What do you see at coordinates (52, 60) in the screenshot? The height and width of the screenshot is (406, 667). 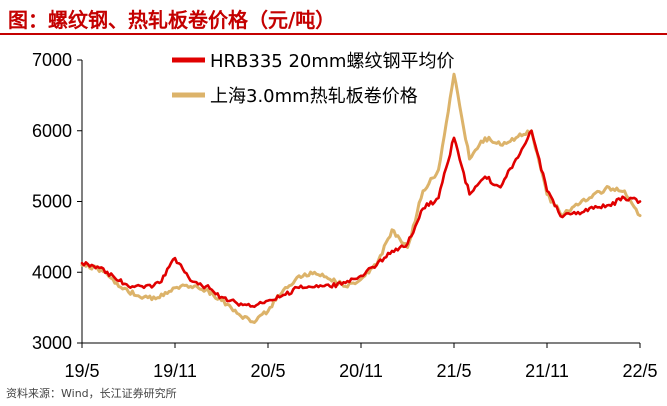 I see `y-tick-label: 7000` at bounding box center [52, 60].